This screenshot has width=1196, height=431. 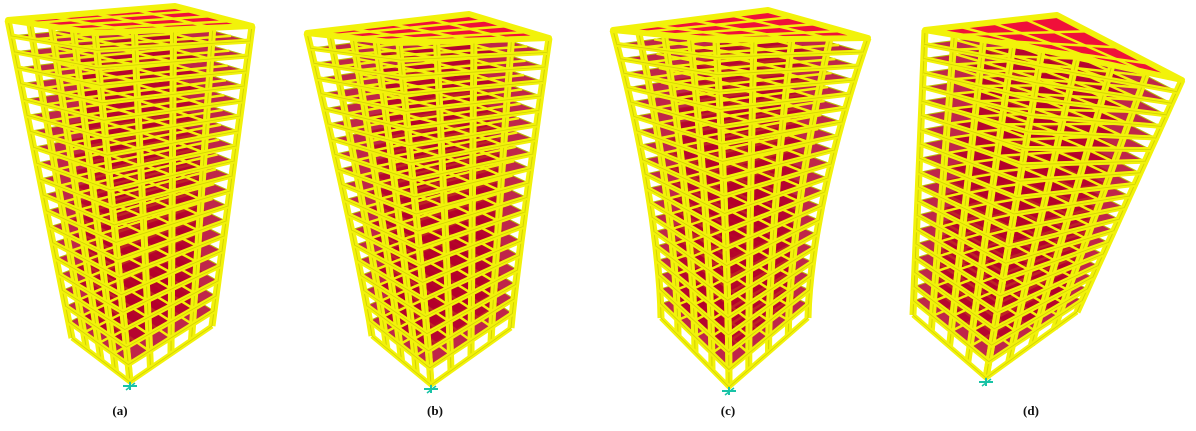 What do you see at coordinates (435, 410) in the screenshot?
I see `caption-b: (b)` at bounding box center [435, 410].